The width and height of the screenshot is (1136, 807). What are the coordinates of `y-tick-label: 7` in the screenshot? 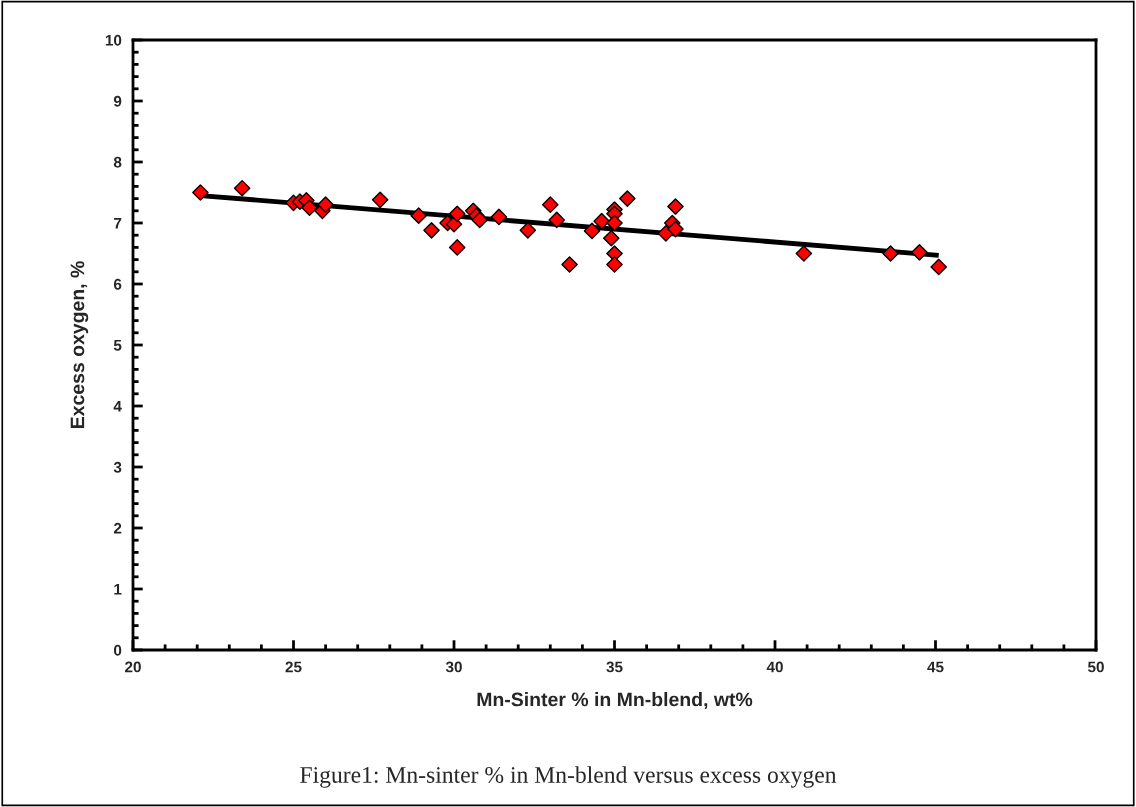 It's located at (118, 223).